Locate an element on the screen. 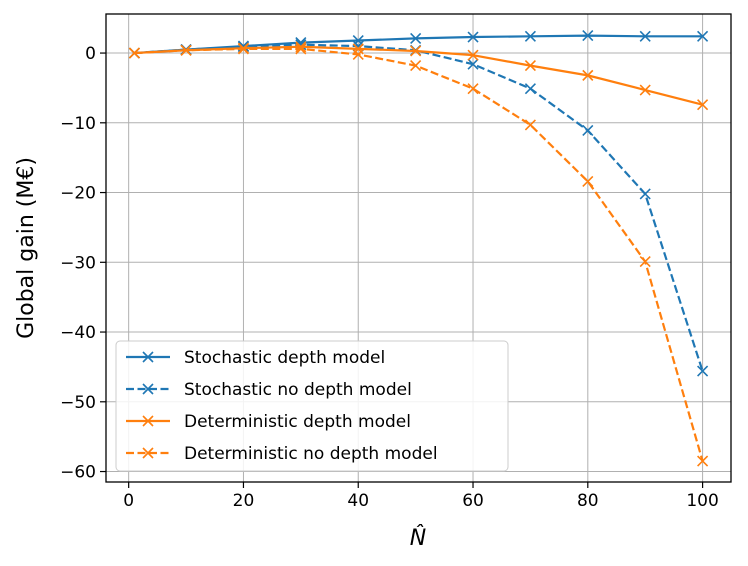 The width and height of the screenshot is (748, 566). legend-marker-stochastic-depth-model is located at coordinates (148, 357).